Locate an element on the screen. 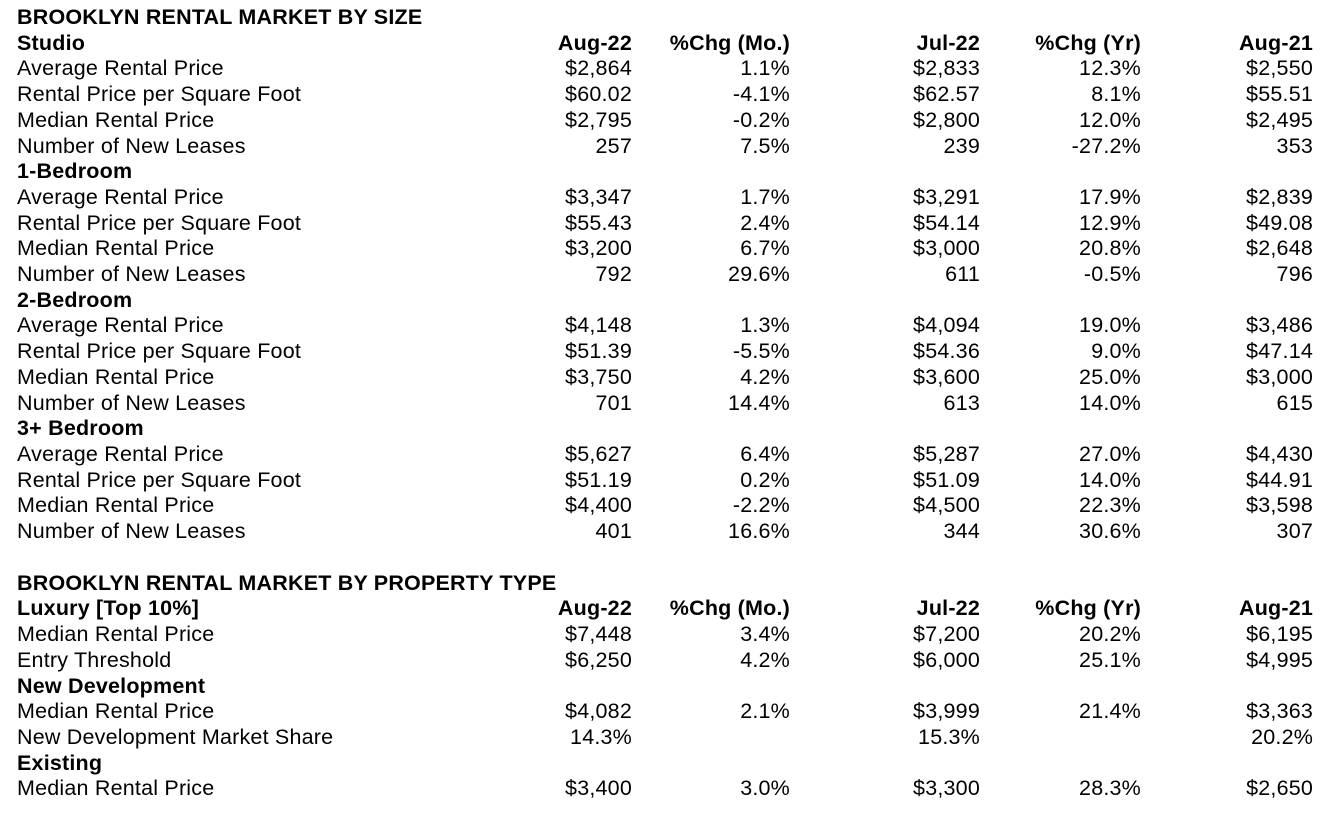 The image size is (1330, 824). cell-value: $3,750 is located at coordinates (598, 376).